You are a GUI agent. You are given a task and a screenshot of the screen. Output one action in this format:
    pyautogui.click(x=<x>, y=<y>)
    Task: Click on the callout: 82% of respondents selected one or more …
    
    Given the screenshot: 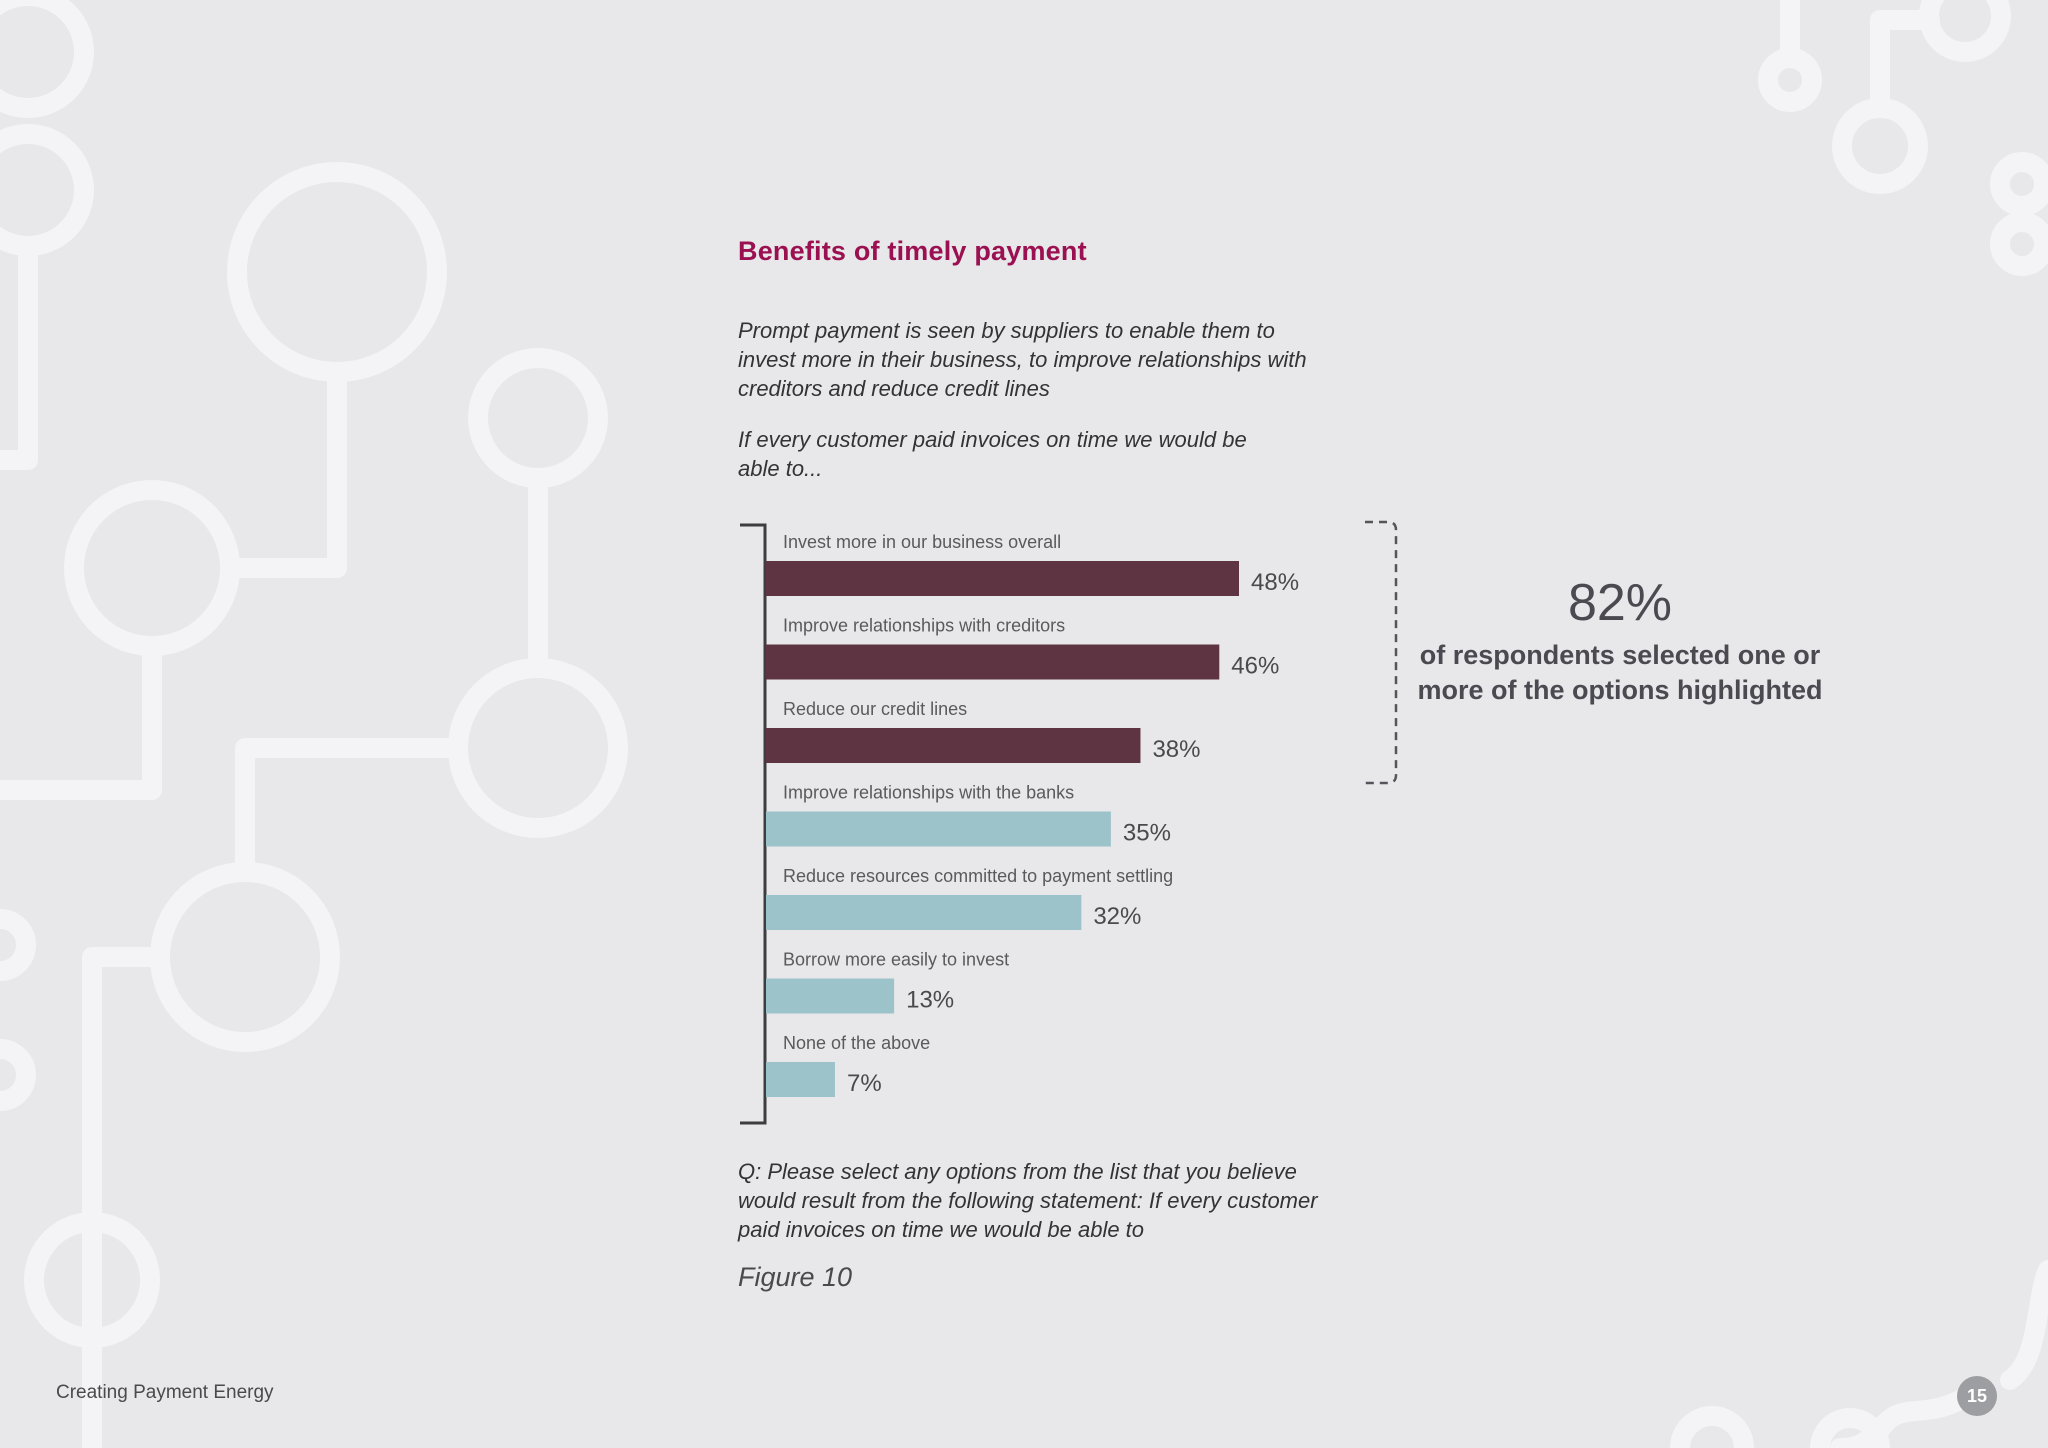 What is the action you would take?
    pyautogui.click(x=1620, y=638)
    